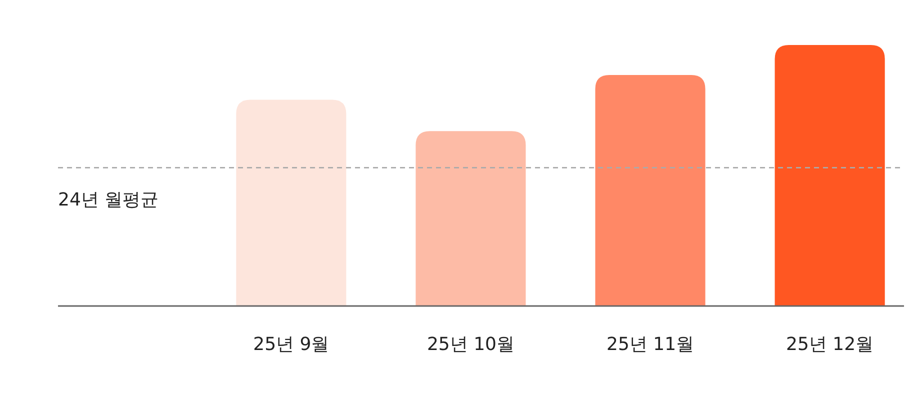 The image size is (914, 396). Describe the element at coordinates (108, 200) in the screenshot. I see `ref-line-label: 24년 월평균` at that location.